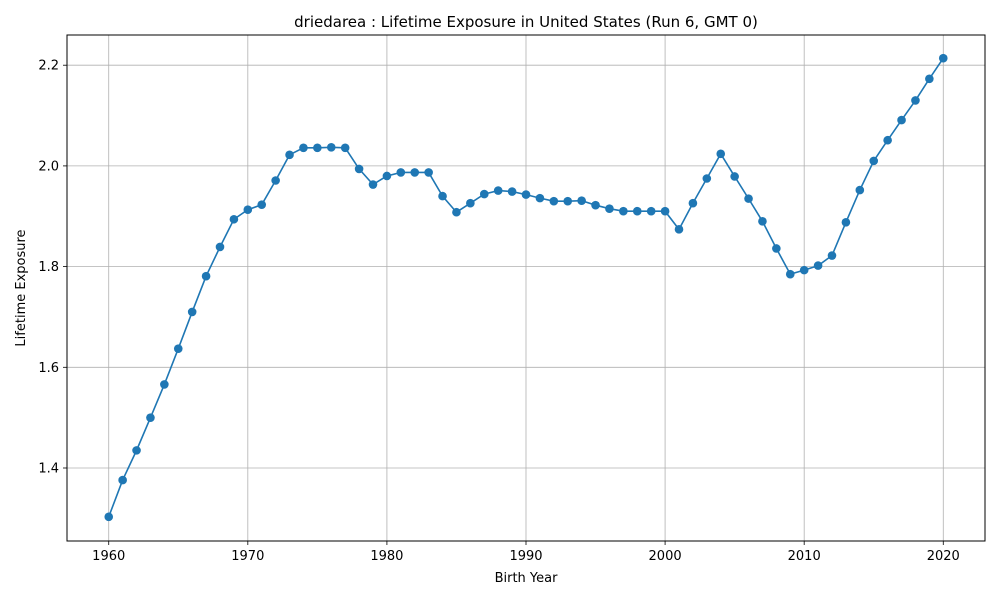 This screenshot has height=600, width=1000. Describe the element at coordinates (48, 368) in the screenshot. I see `y-tick-label: 1.6` at that location.